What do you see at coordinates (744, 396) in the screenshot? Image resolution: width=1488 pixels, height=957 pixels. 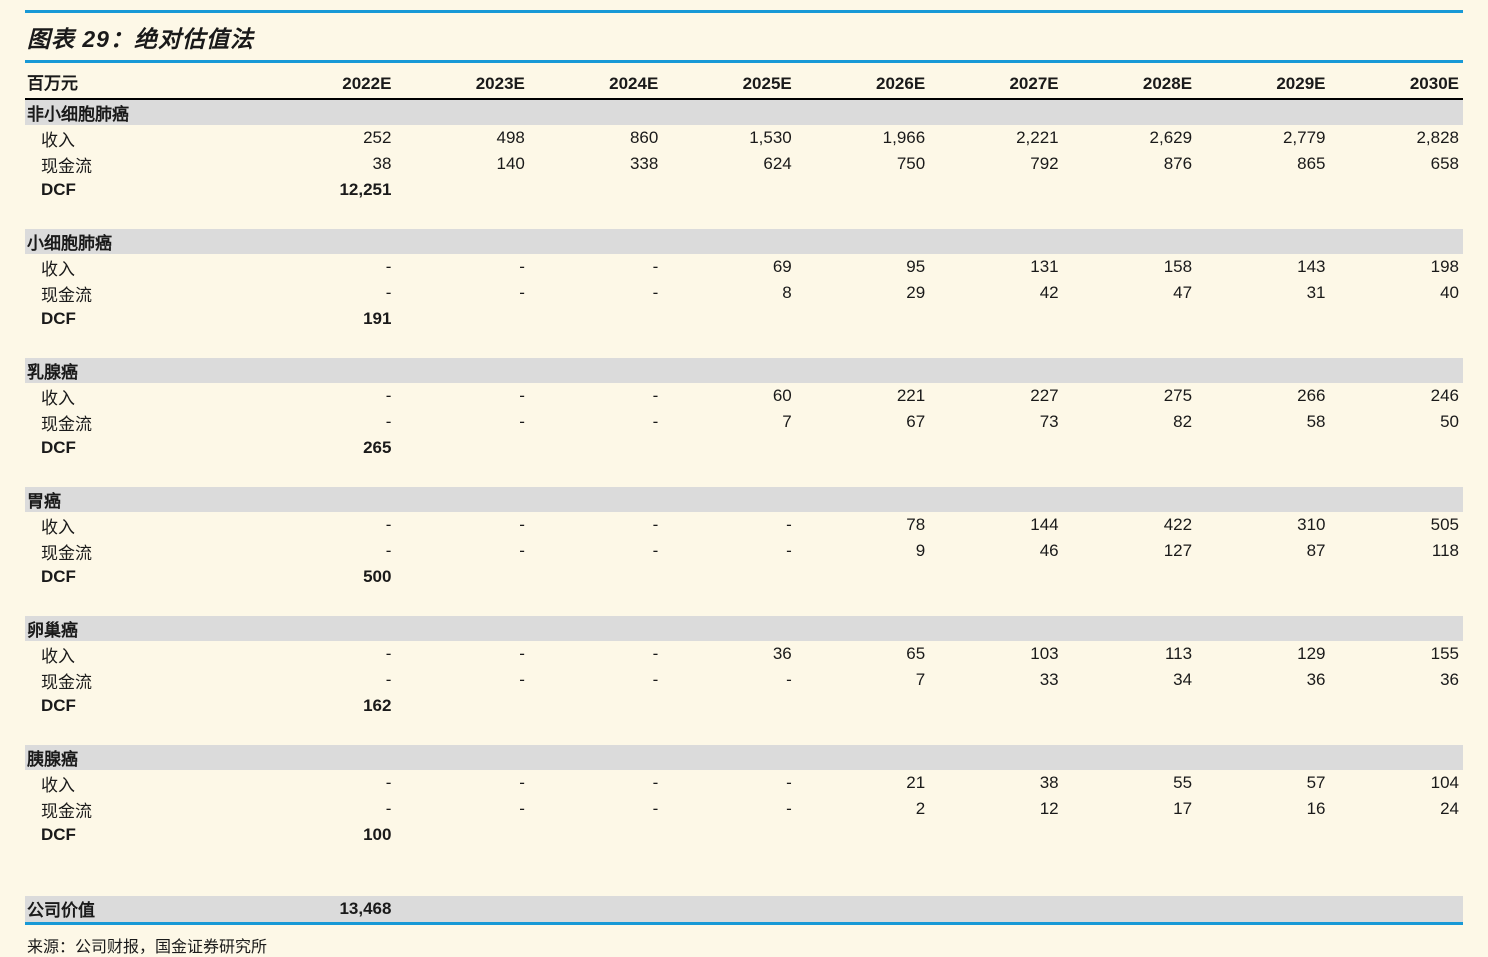 I see `data-row: 收入 - - - 60 221 227 275 266 246` at bounding box center [744, 396].